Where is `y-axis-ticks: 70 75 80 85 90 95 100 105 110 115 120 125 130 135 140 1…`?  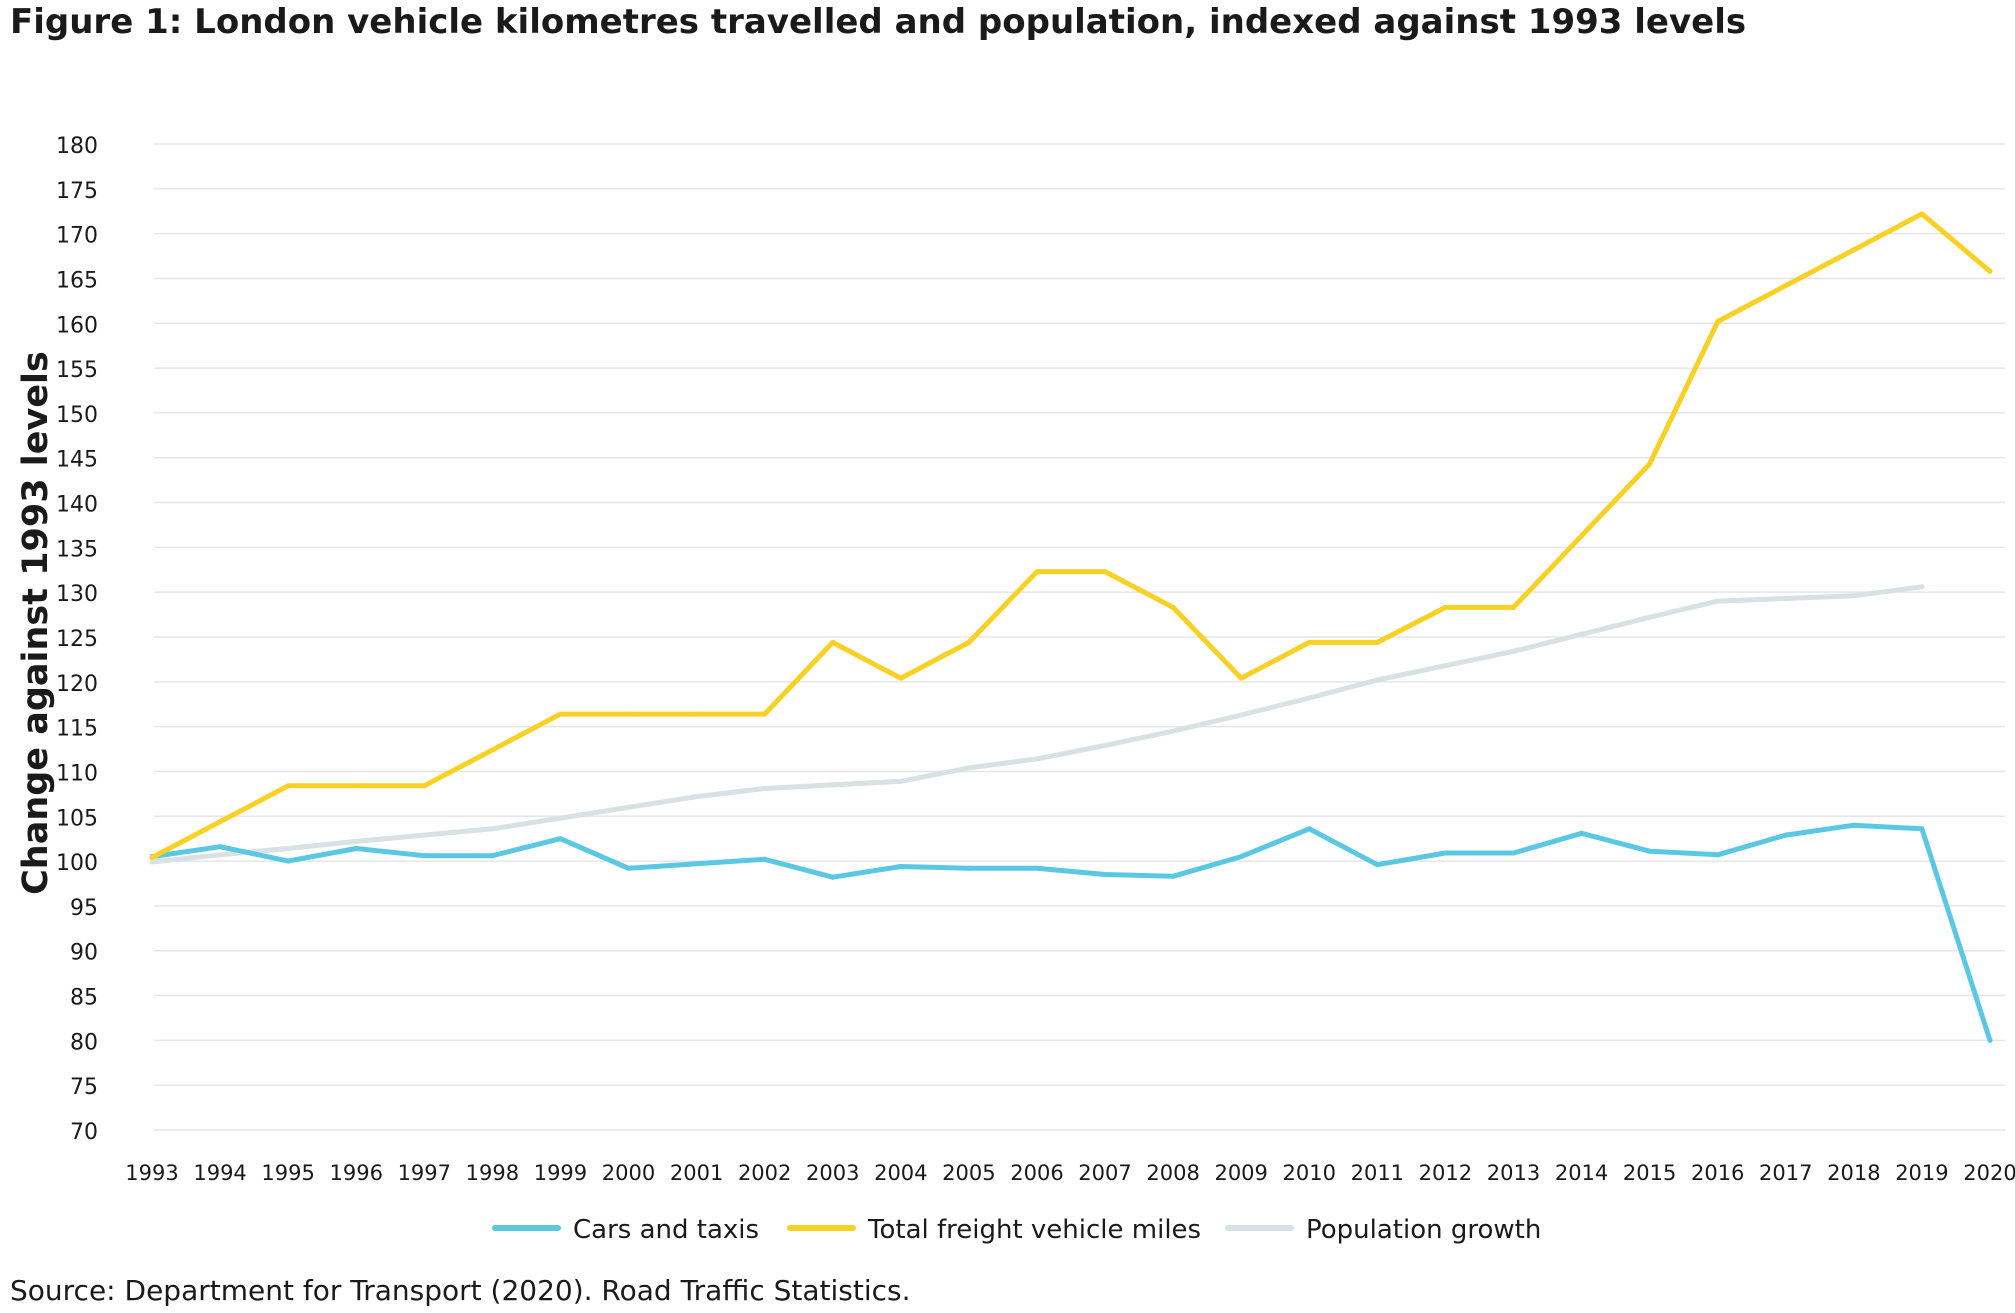
y-axis-ticks: 70 75 80 85 90 95 100 105 110 115 120 125 130 135 140 1… is located at coordinates (77, 639).